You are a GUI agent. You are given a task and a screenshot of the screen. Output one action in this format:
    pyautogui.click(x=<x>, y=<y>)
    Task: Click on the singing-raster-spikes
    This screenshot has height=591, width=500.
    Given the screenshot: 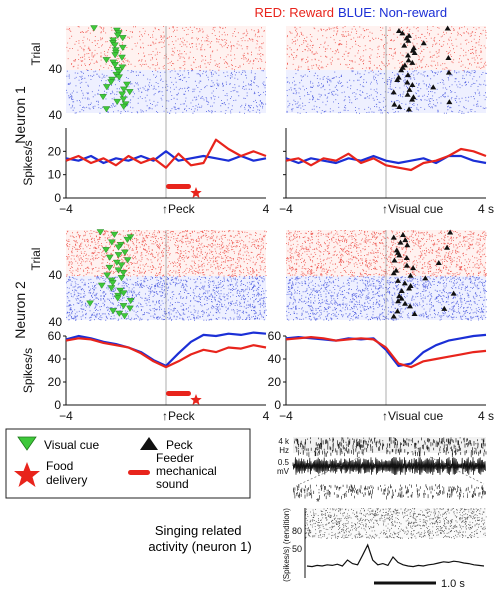 What is the action you would take?
    pyautogui.click(x=396, y=523)
    